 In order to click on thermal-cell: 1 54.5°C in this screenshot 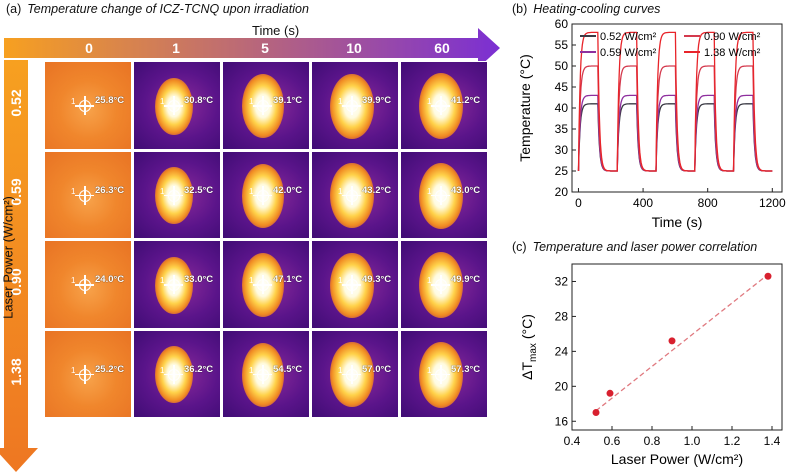, I will do `click(266, 373)`.